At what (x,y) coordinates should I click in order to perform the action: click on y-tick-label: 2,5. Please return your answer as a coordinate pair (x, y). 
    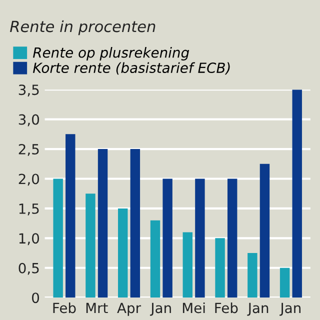
    Looking at the image, I should click on (28, 150).